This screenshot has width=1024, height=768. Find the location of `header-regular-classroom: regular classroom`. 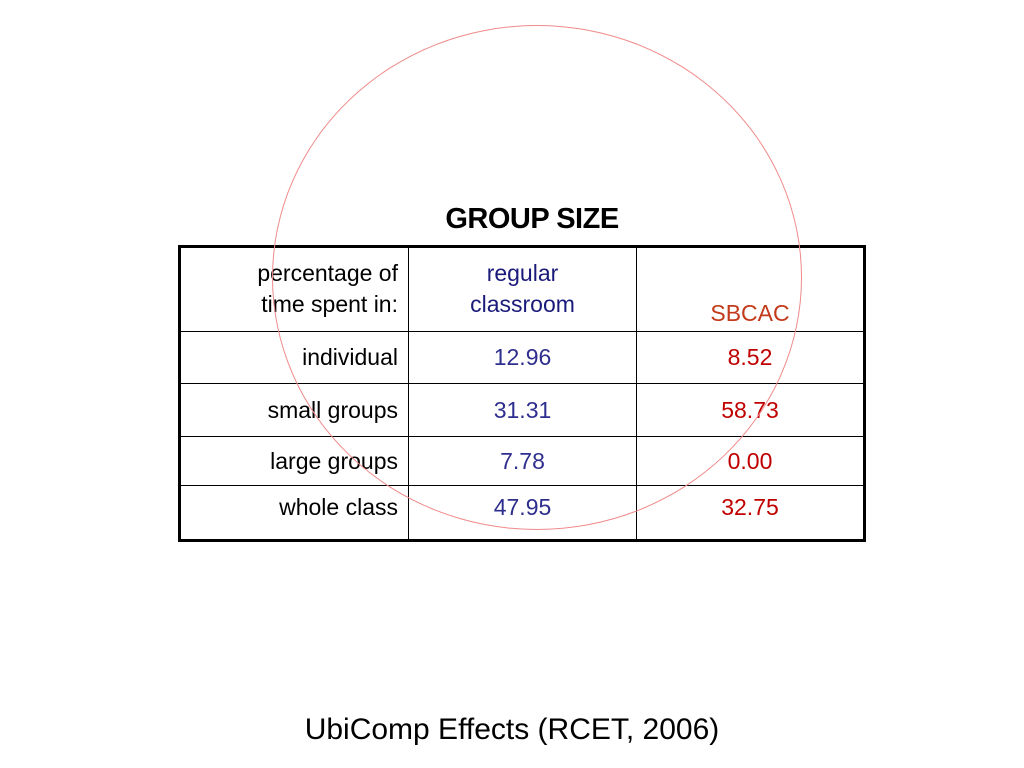

header-regular-classroom: regular classroom is located at coordinates (522, 289).